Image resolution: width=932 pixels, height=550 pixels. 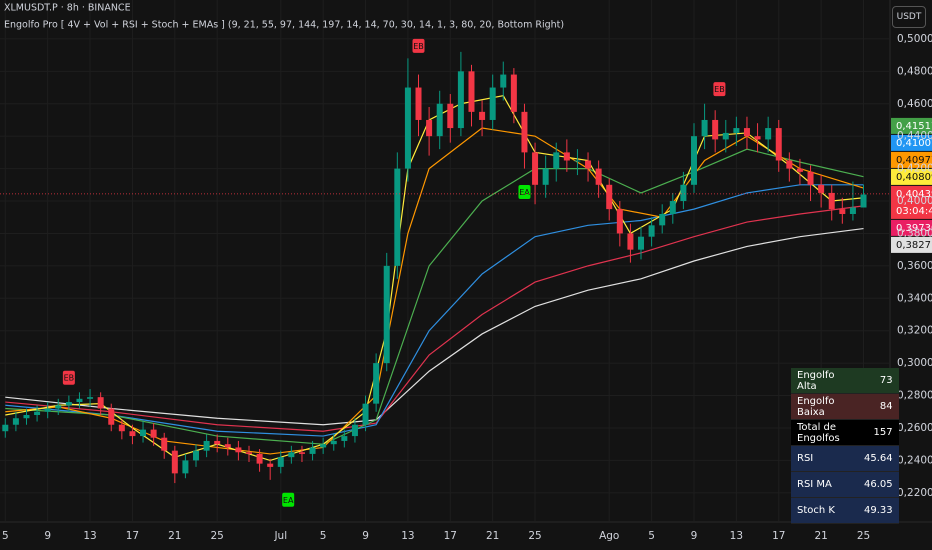 What do you see at coordinates (67, 8) in the screenshot?
I see `symbol-title: XLMUSDT.P · 8h · BINANCE` at bounding box center [67, 8].